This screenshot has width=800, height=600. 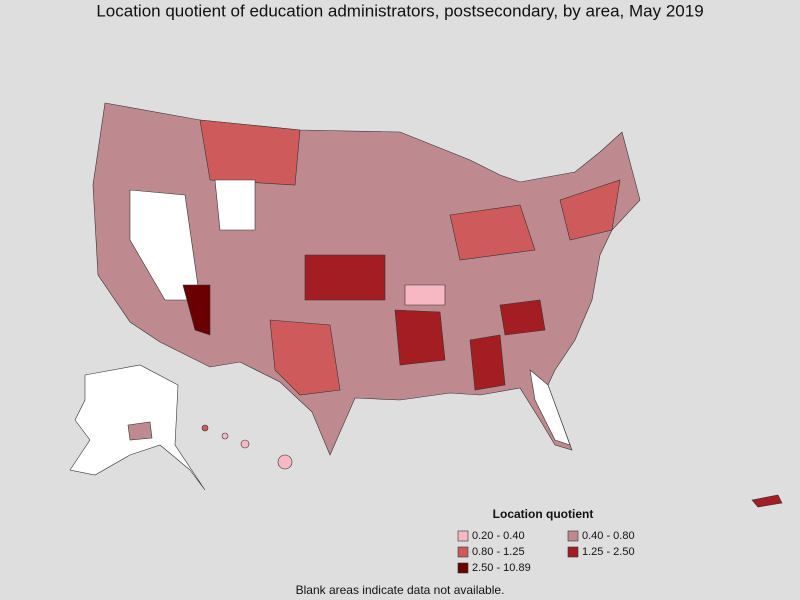 I want to click on footnote: Blank areas indicate data not available., so click(x=400, y=590).